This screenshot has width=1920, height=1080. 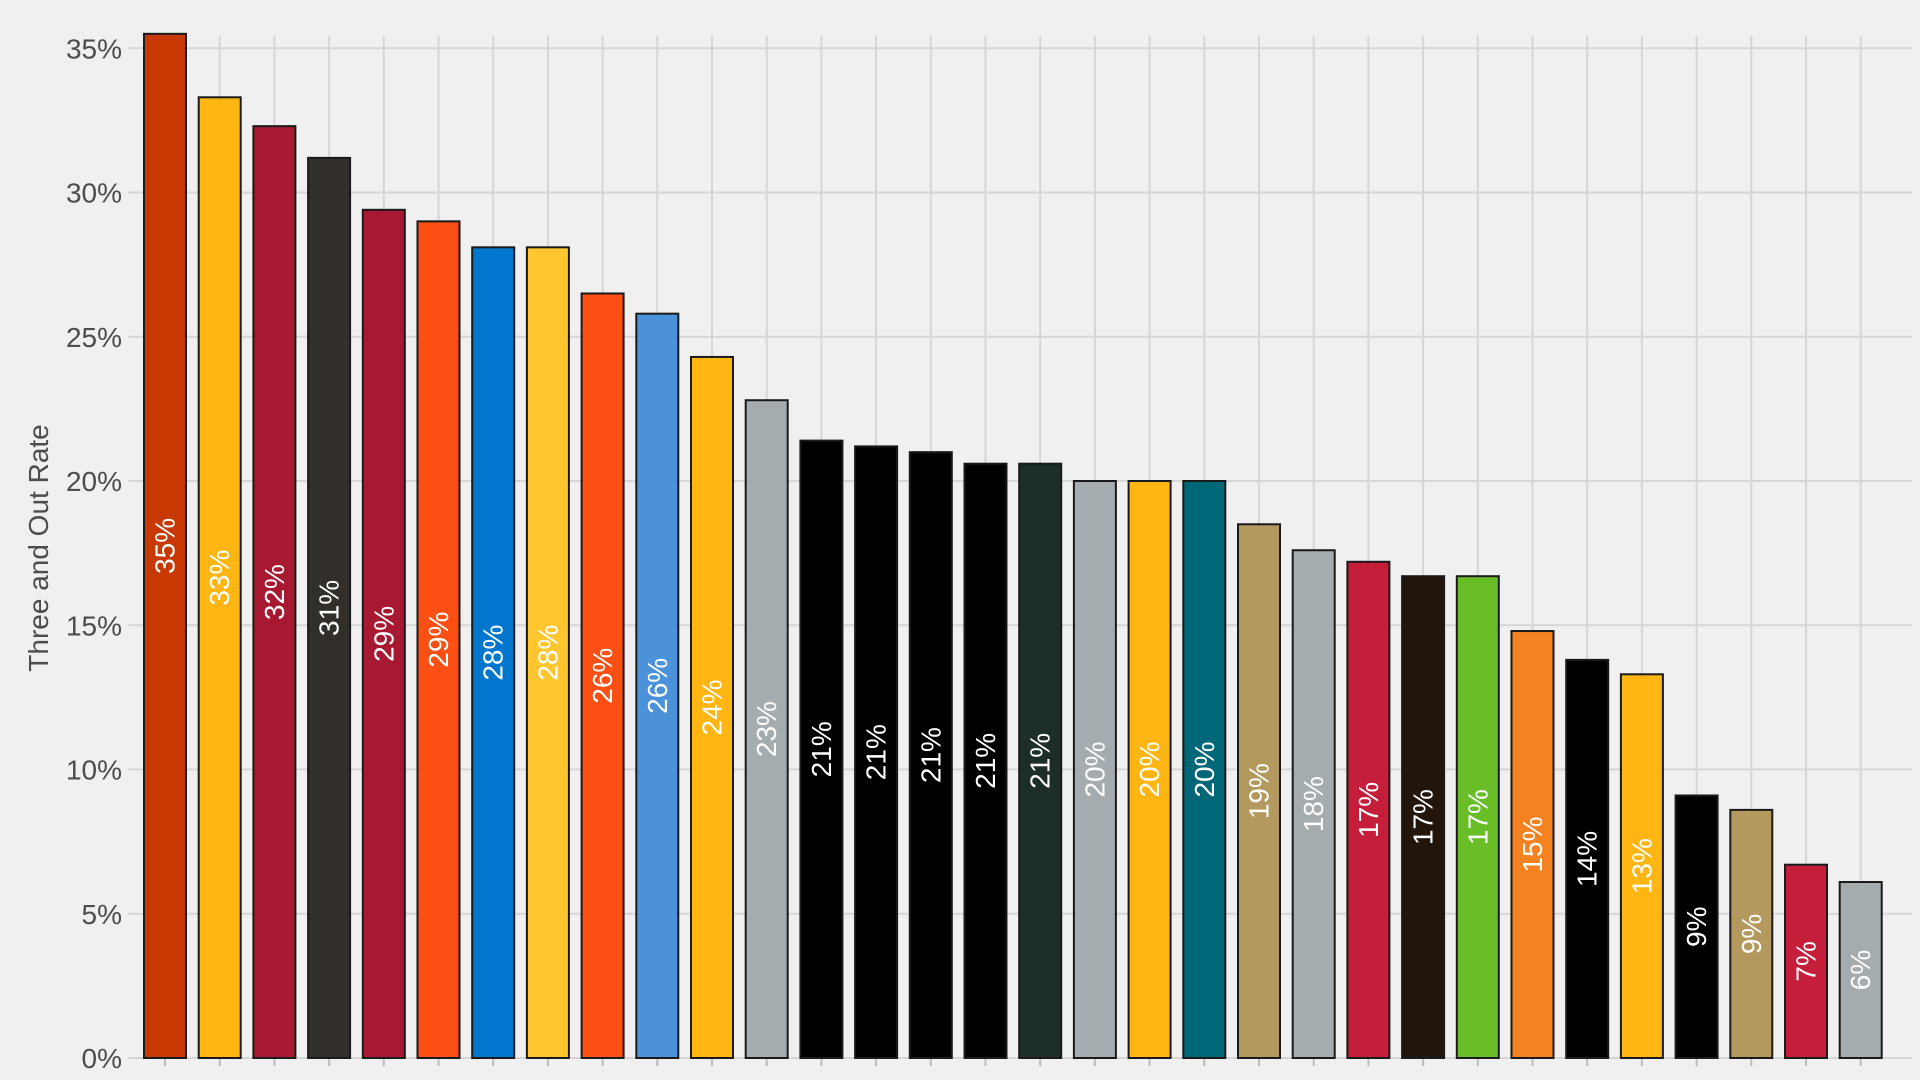 I want to click on y-tick-label: 0%, so click(x=102, y=1058).